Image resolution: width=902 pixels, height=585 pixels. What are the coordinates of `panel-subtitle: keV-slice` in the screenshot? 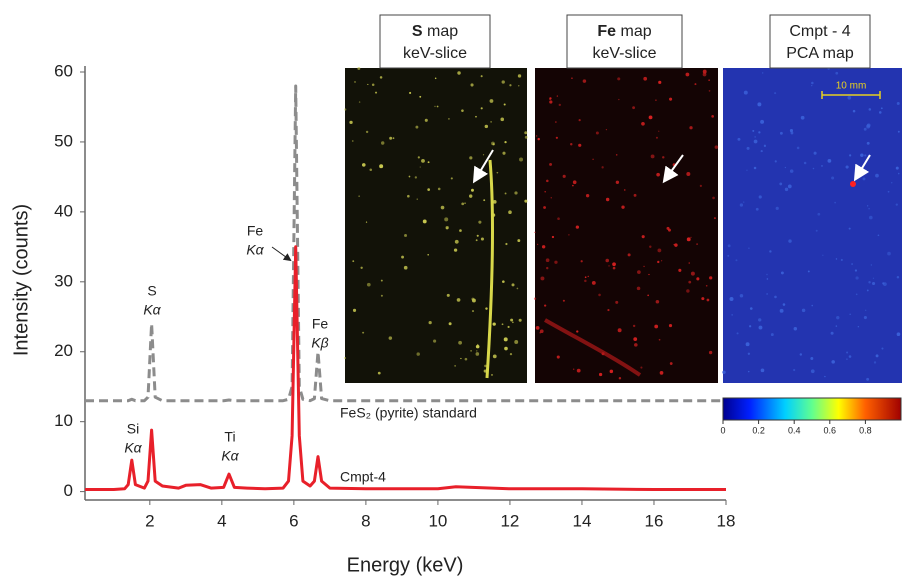 It's located at (624, 53).